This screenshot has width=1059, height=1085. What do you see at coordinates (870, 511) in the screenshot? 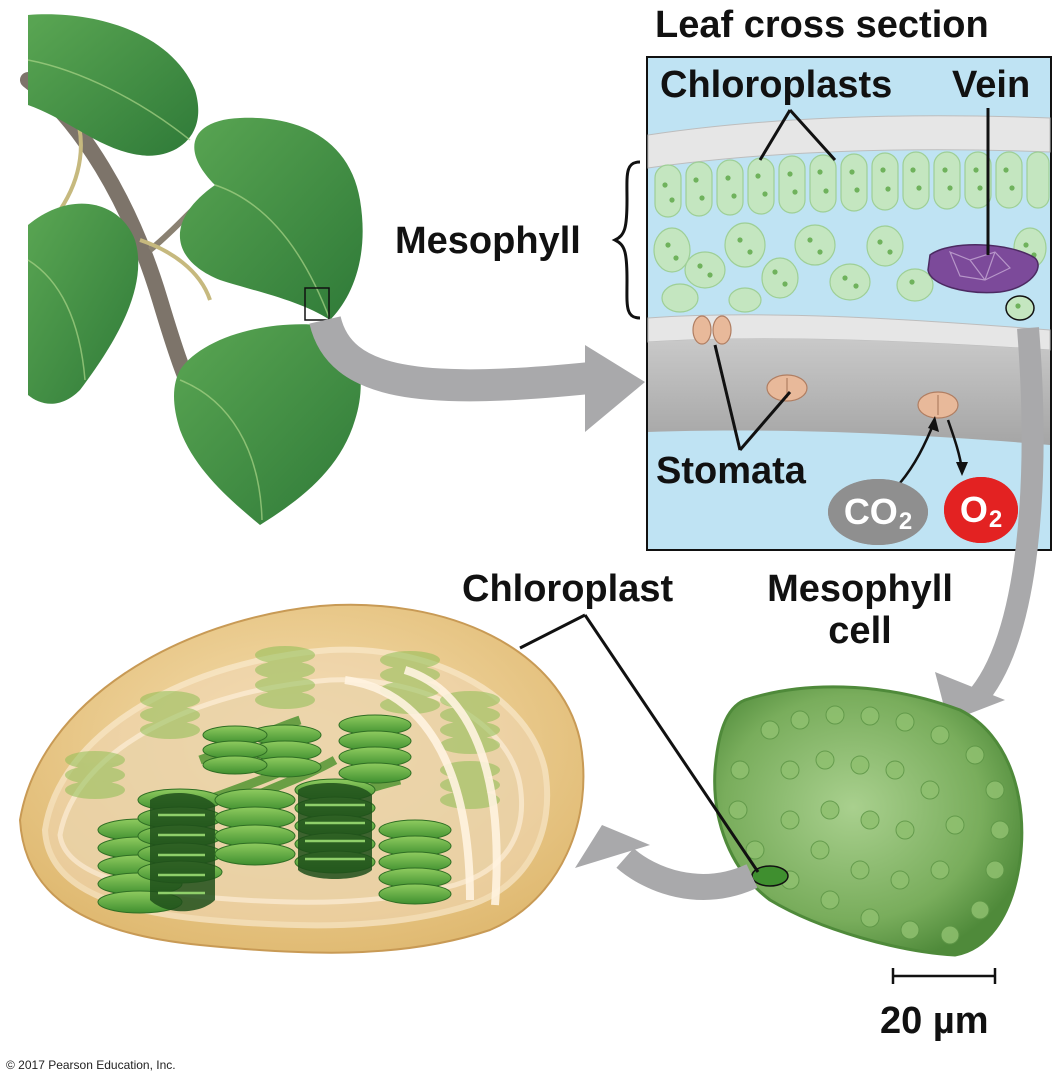
I see `co2-text: CO` at bounding box center [870, 511].